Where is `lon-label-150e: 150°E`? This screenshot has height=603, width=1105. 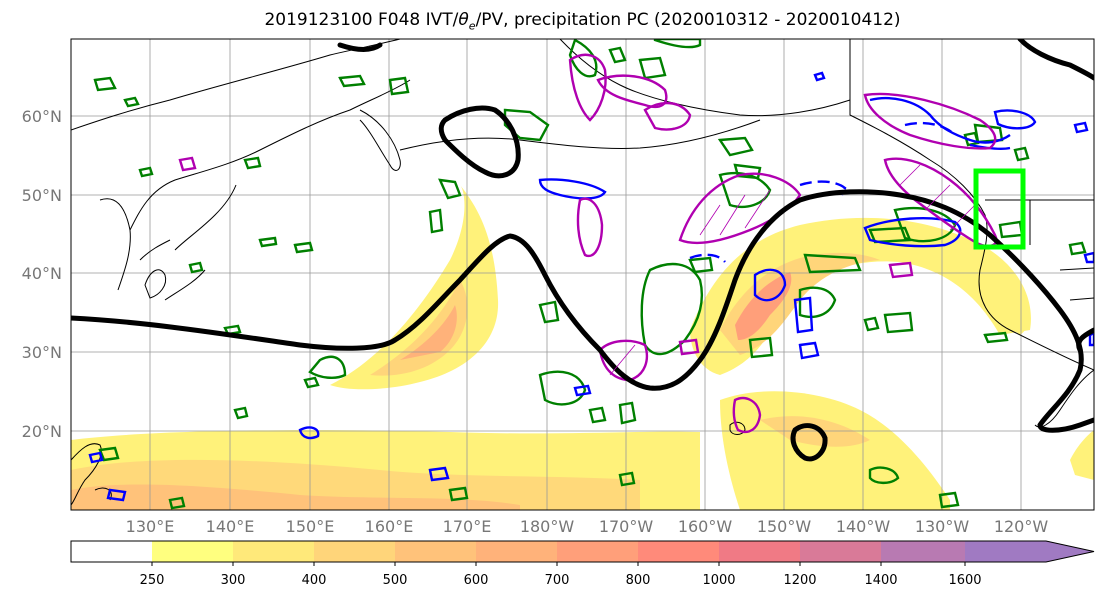 lon-label-150e: 150°E is located at coordinates (310, 526).